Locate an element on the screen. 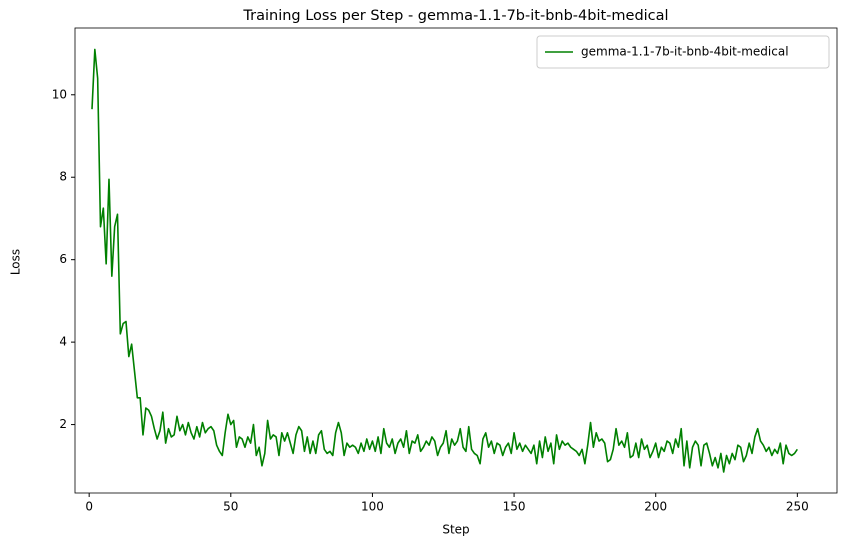  y-tick-label: 2 is located at coordinates (63, 424).